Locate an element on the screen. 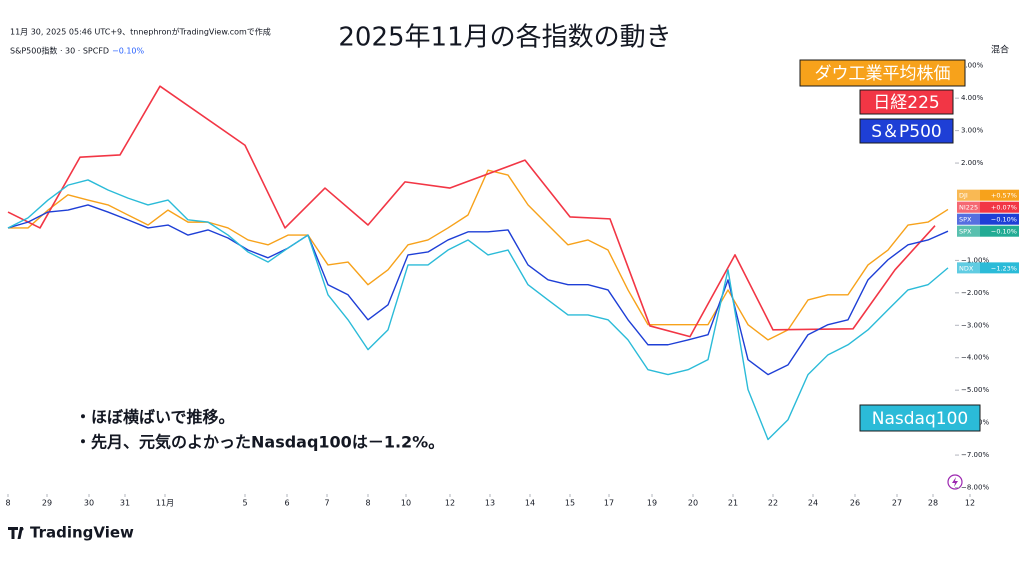 This screenshot has height=576, width=1024. logo-dot is located at coordinates (22, 529).